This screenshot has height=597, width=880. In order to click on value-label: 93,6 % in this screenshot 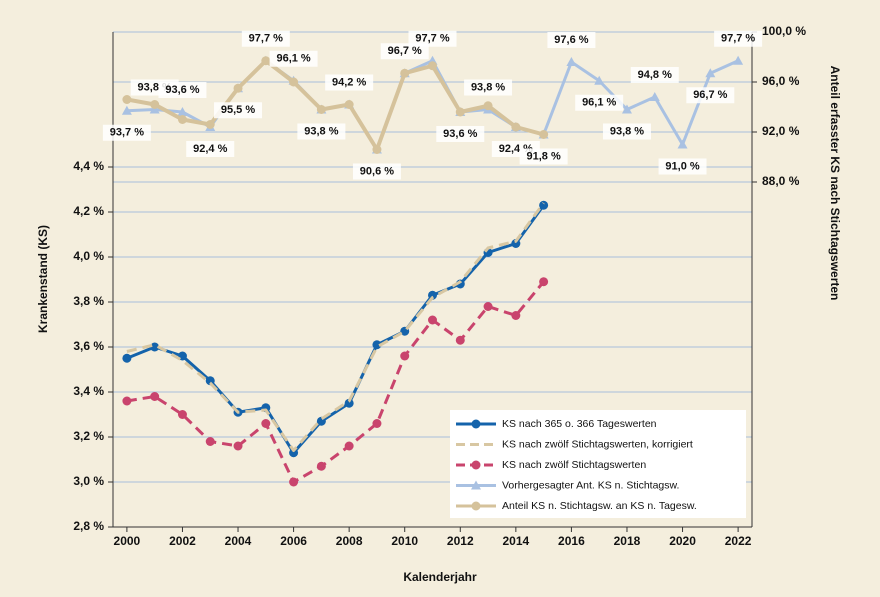, I will do `click(182, 90)`.